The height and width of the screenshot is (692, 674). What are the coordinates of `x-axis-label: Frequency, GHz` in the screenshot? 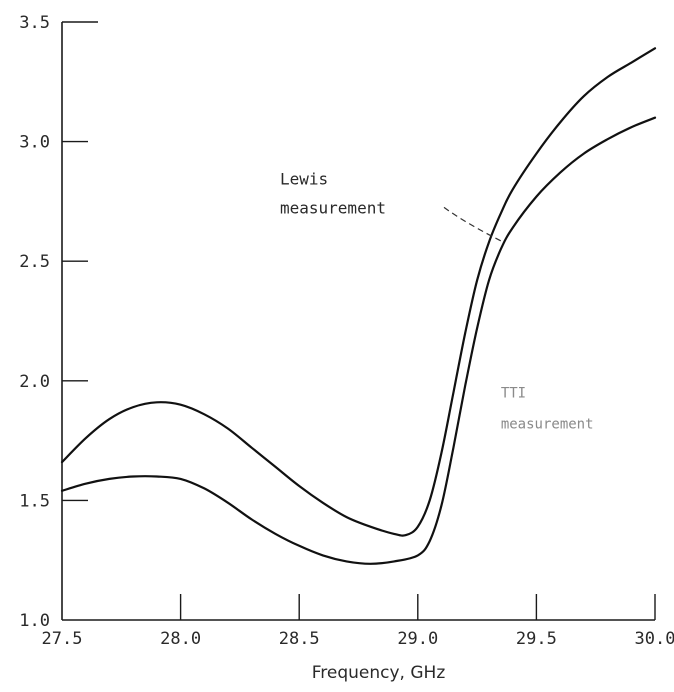 It's located at (379, 673).